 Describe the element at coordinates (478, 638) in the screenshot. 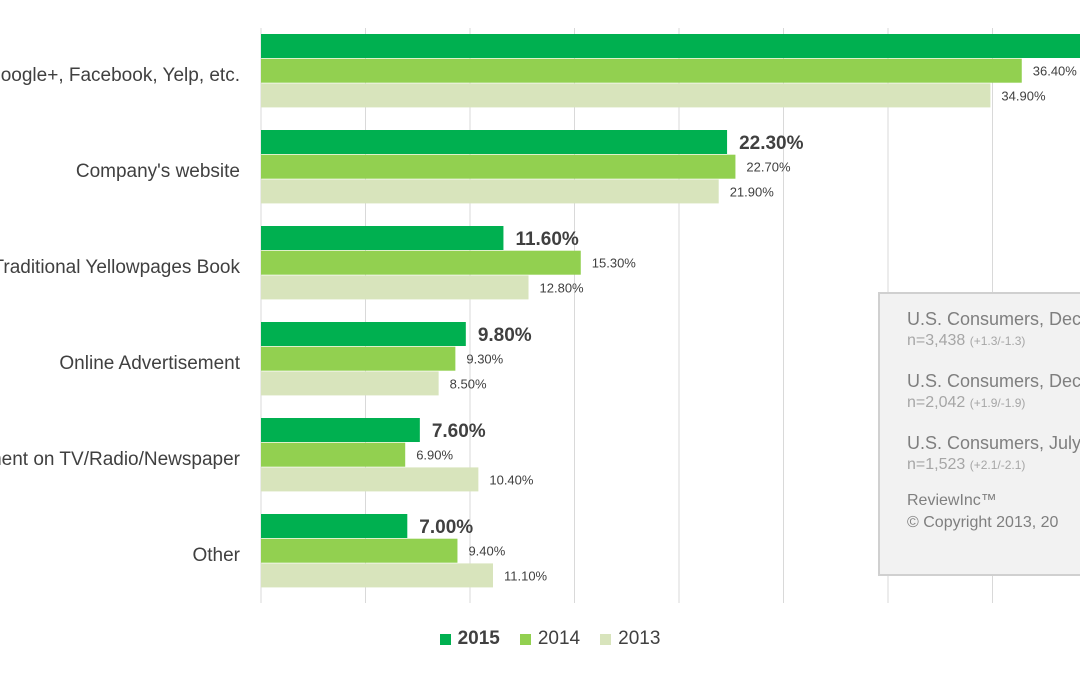

I see `legend-label: 2015` at that location.